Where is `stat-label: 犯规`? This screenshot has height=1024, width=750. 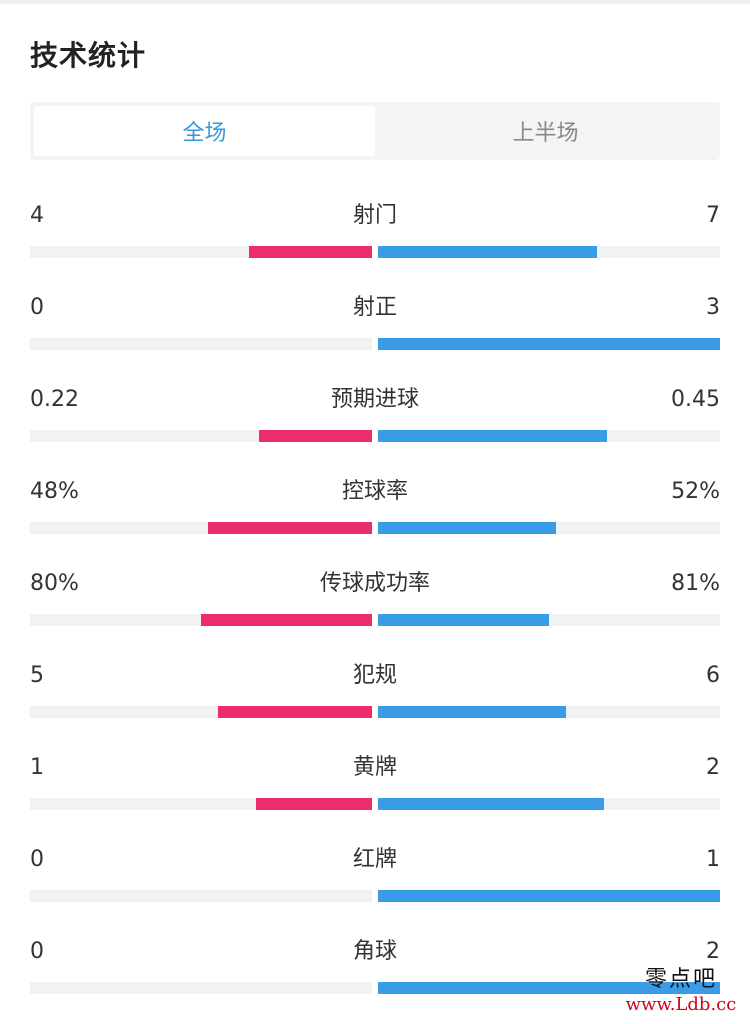 stat-label: 犯规 is located at coordinates (374, 675).